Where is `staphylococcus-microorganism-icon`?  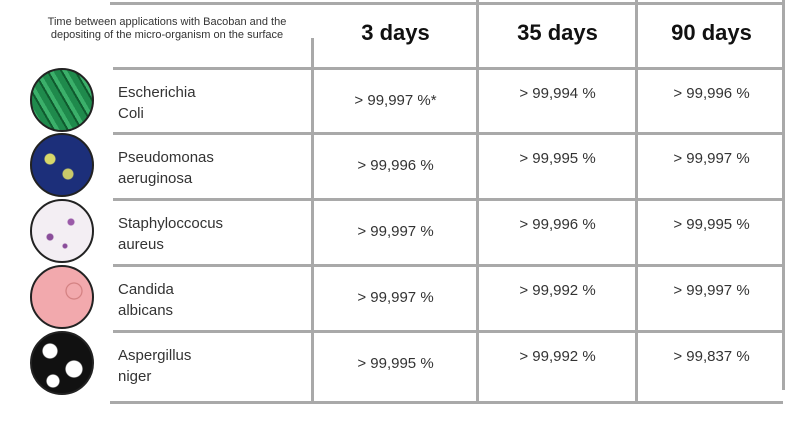 staphylococcus-microorganism-icon is located at coordinates (62, 231).